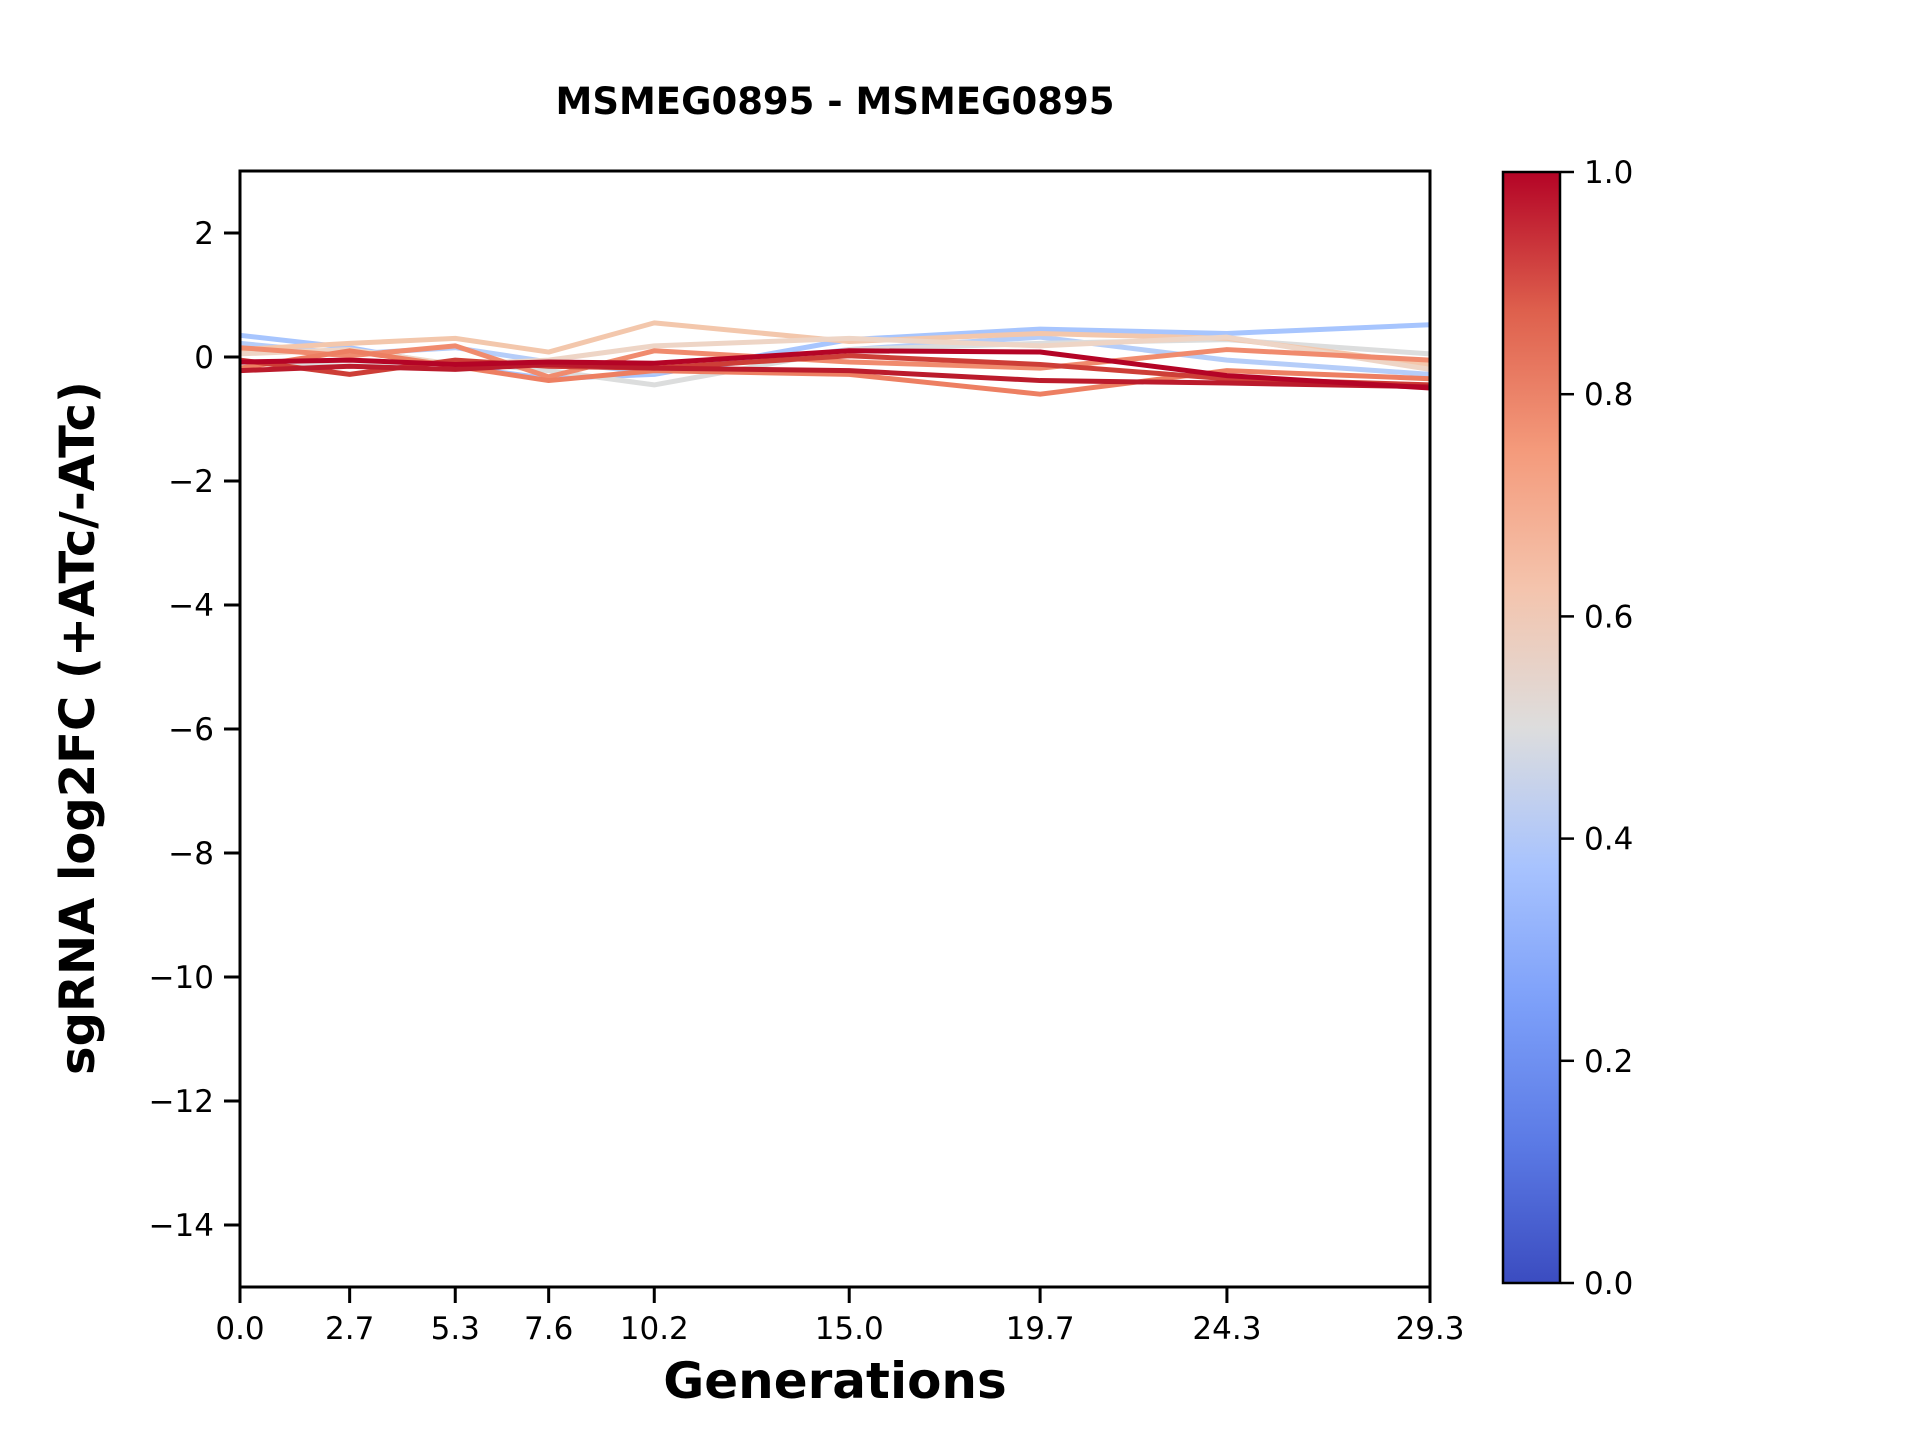  I want to click on chart-title: MSMEG0895 - MSMEG0895, so click(835, 101).